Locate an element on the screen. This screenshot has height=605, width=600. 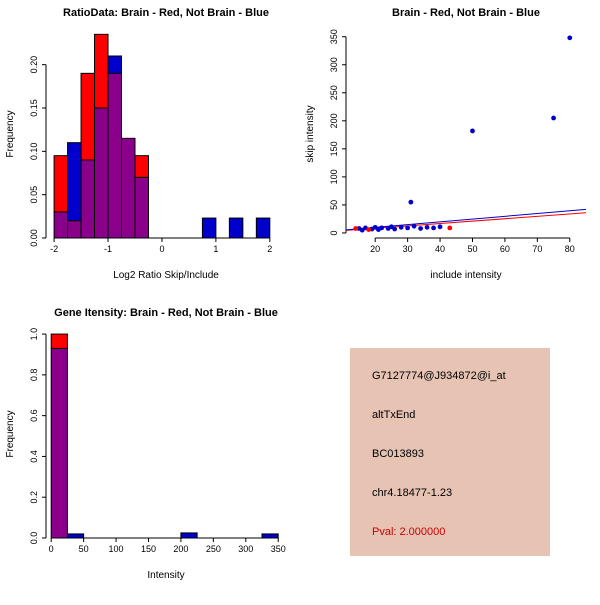
x-tick-label: 150 is located at coordinates (148, 549).